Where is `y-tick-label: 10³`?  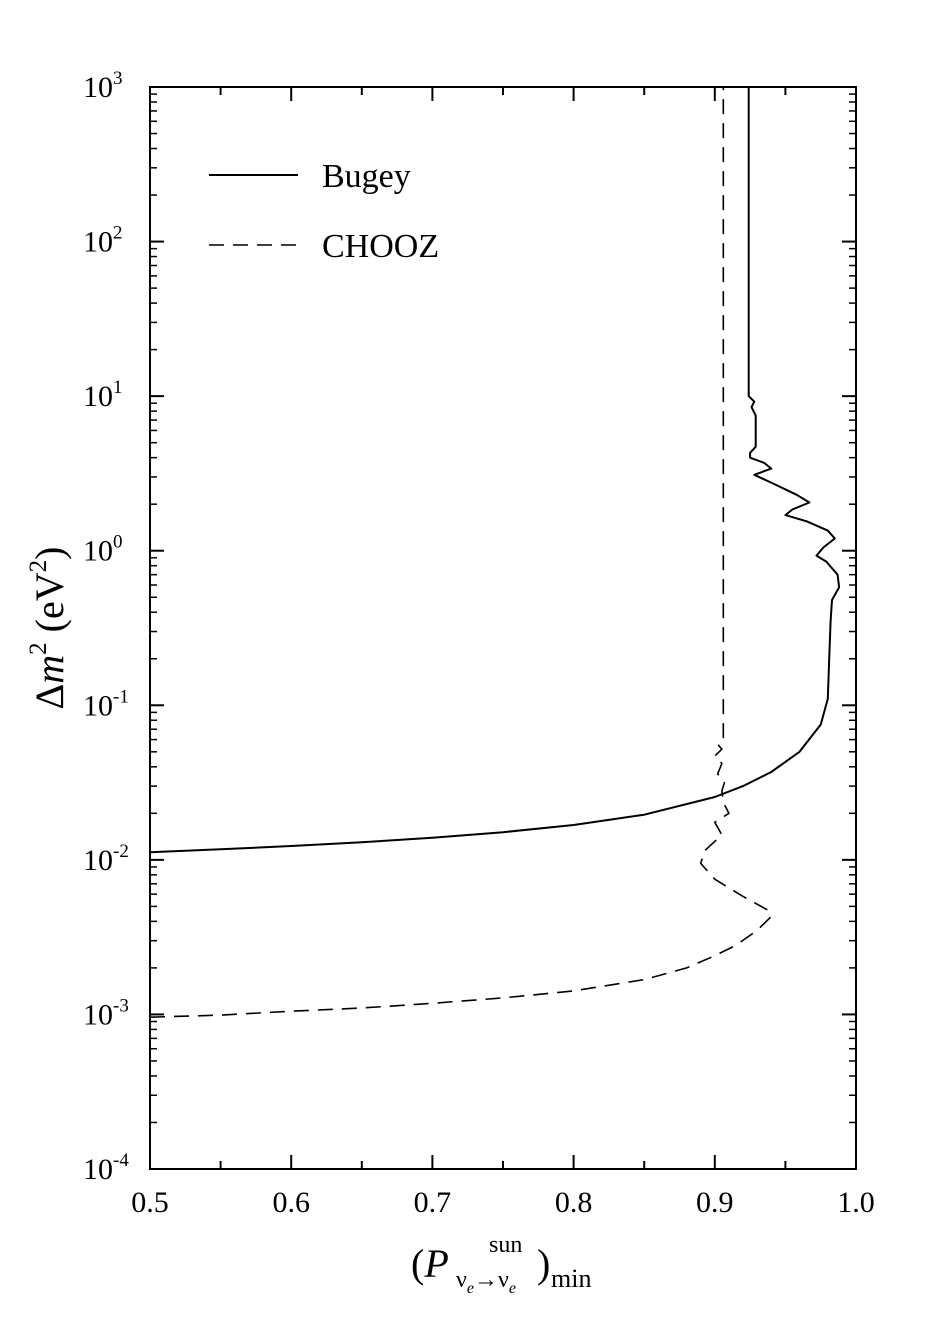 y-tick-label: 10³ is located at coordinates (103, 86).